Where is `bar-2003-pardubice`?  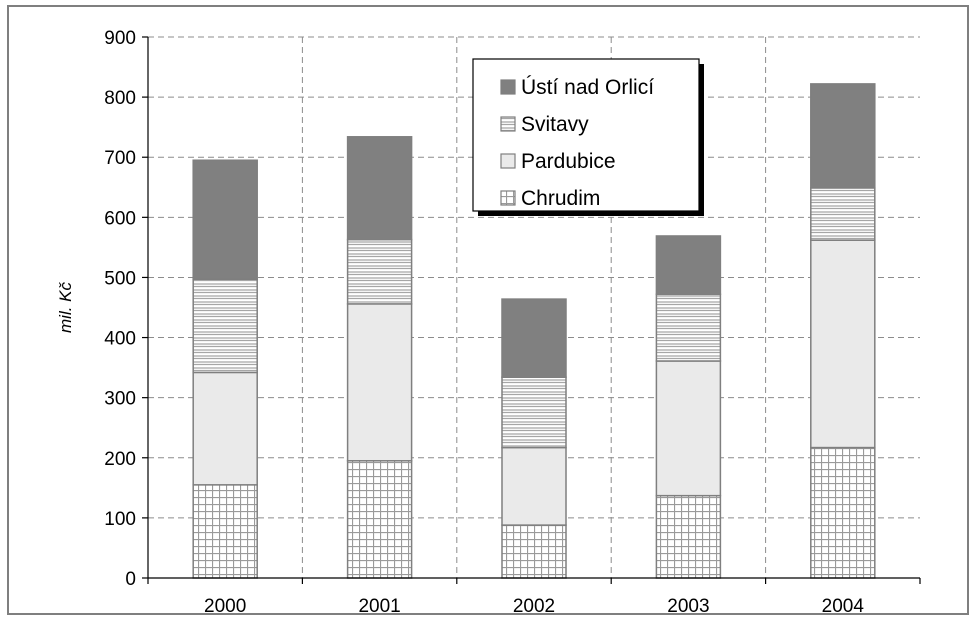
bar-2003-pardubice is located at coordinates (688, 428).